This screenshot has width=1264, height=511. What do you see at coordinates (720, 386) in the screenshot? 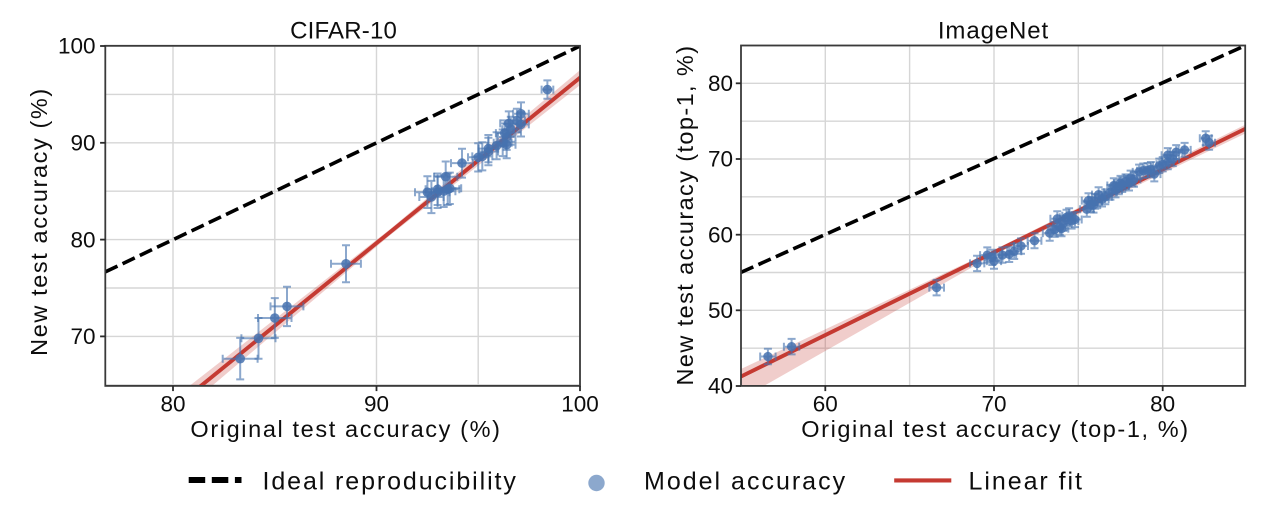
I see `svg-text: 40` at bounding box center [720, 386].